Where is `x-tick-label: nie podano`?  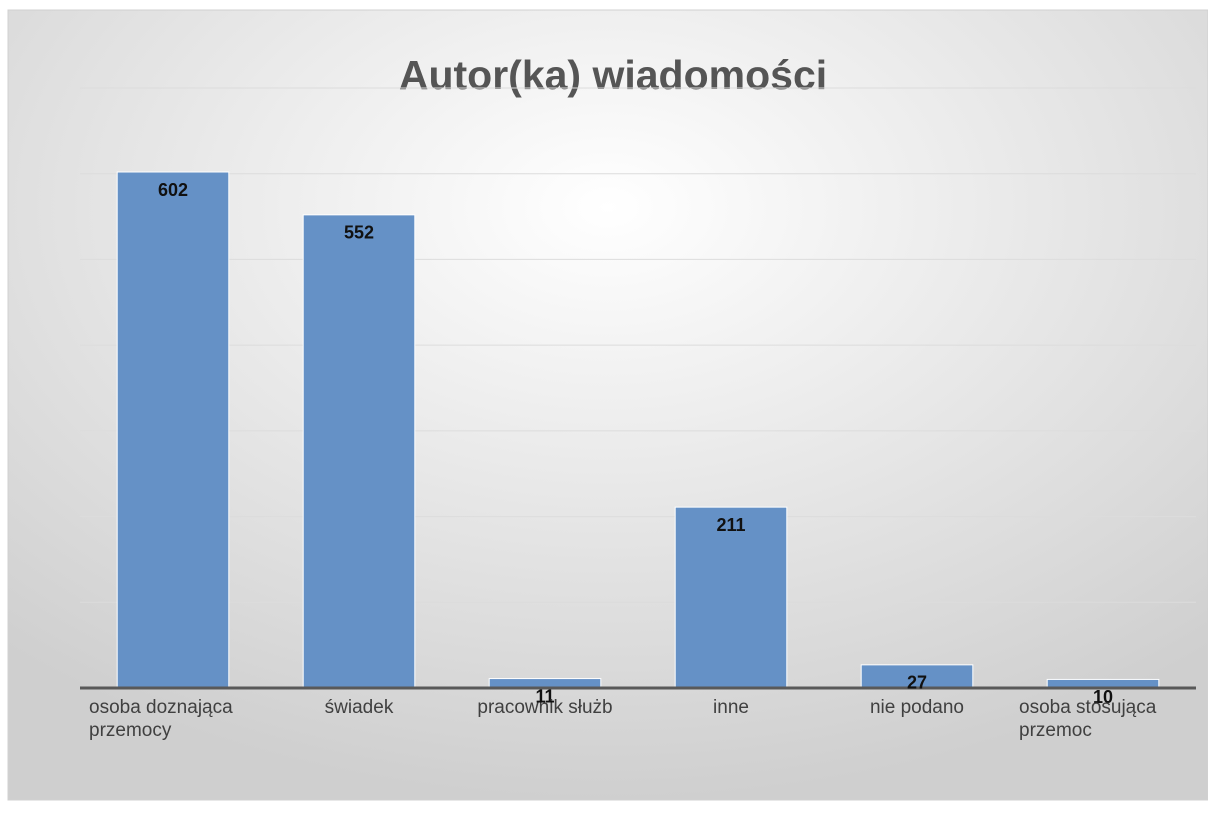 x-tick-label: nie podano is located at coordinates (917, 707).